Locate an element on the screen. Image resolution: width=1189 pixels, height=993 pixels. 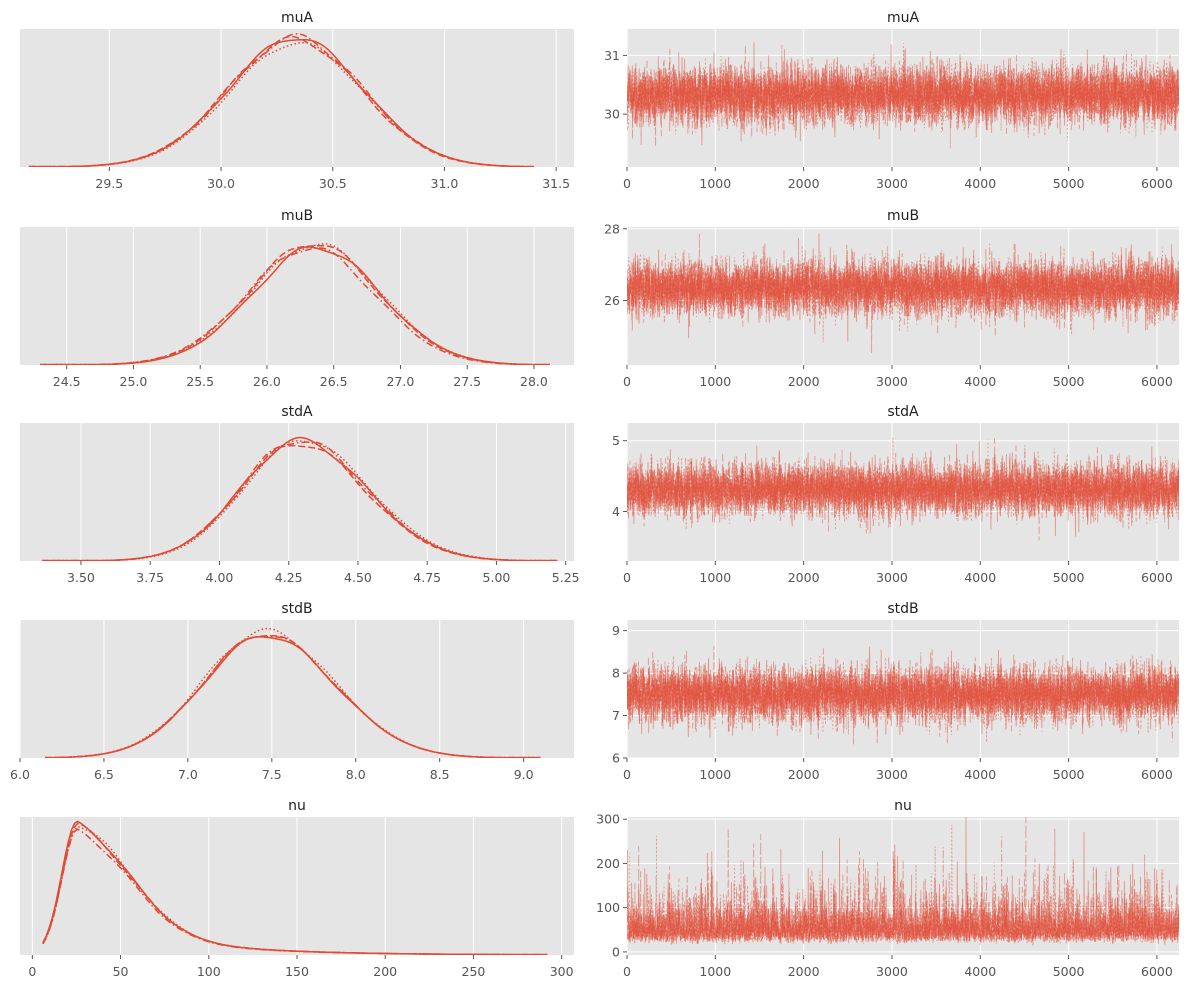
x-tick-label: 30.5 is located at coordinates (333, 183).